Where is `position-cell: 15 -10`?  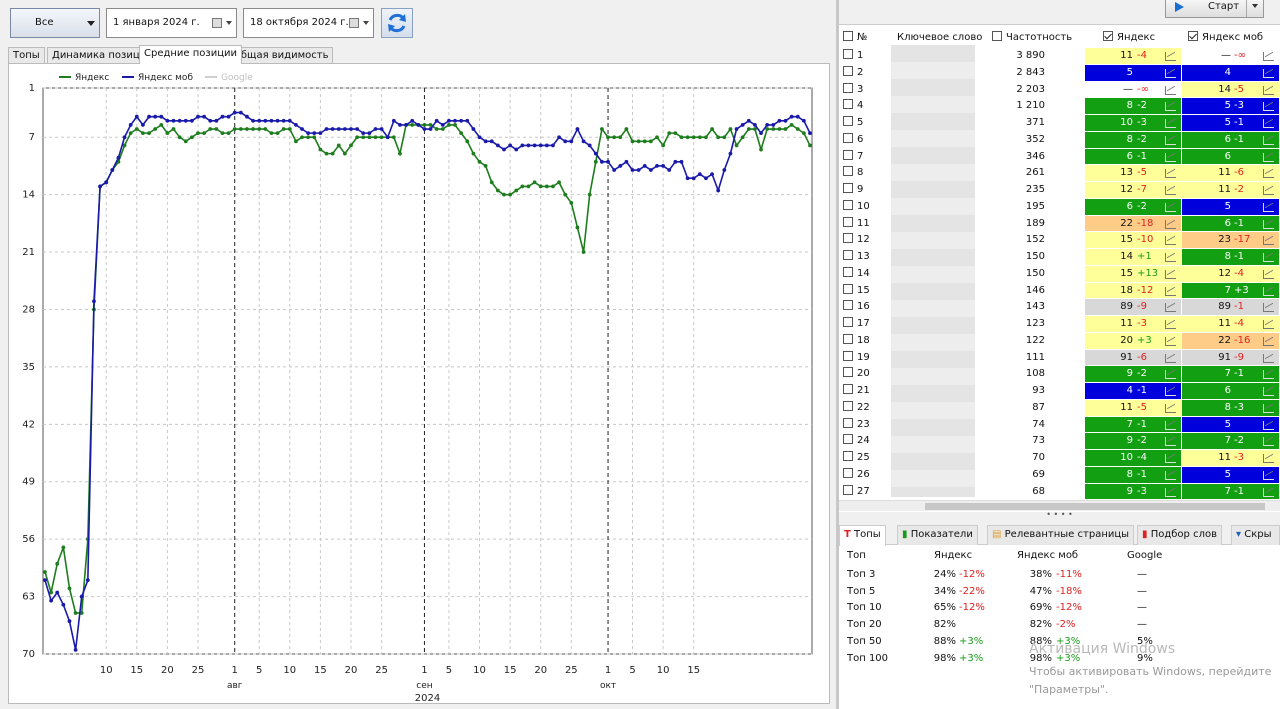
position-cell: 15 -10 is located at coordinates (1133, 240).